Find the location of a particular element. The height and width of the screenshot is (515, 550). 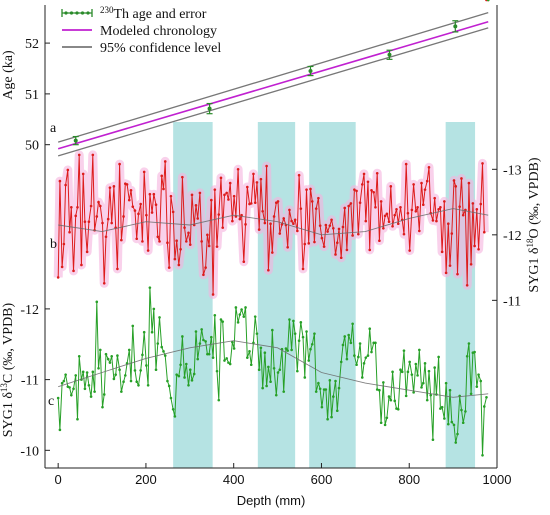

th-age-point is located at coordinates (310, 71).